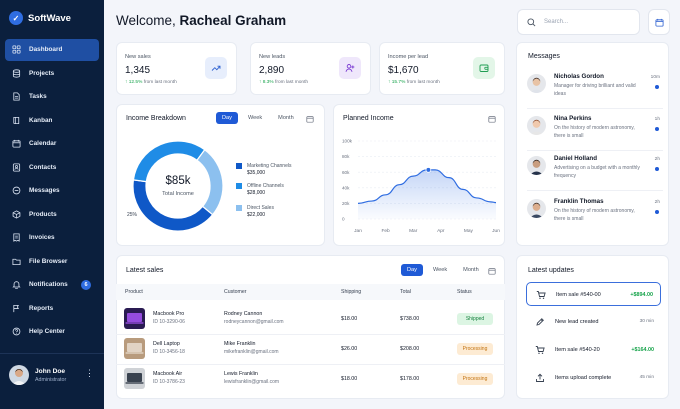 The width and height of the screenshot is (680, 409). I want to click on welcome-user-name: Racheal Graham, so click(233, 20).